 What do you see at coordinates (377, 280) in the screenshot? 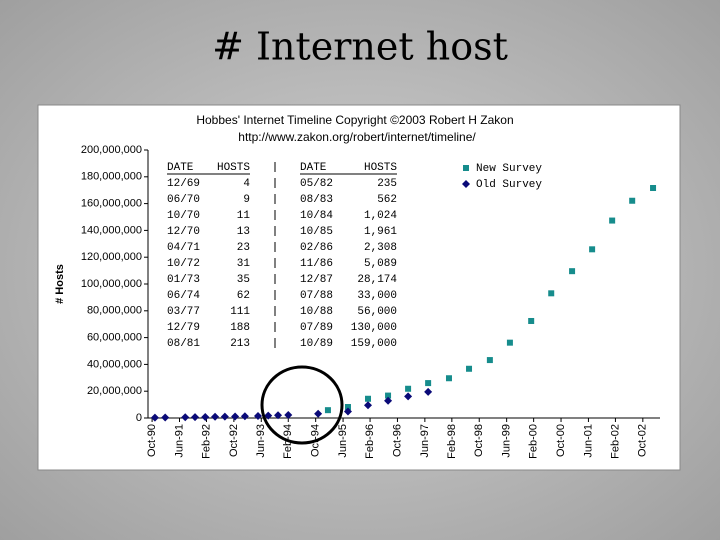
I see `table-cell: 28,174` at bounding box center [377, 280].